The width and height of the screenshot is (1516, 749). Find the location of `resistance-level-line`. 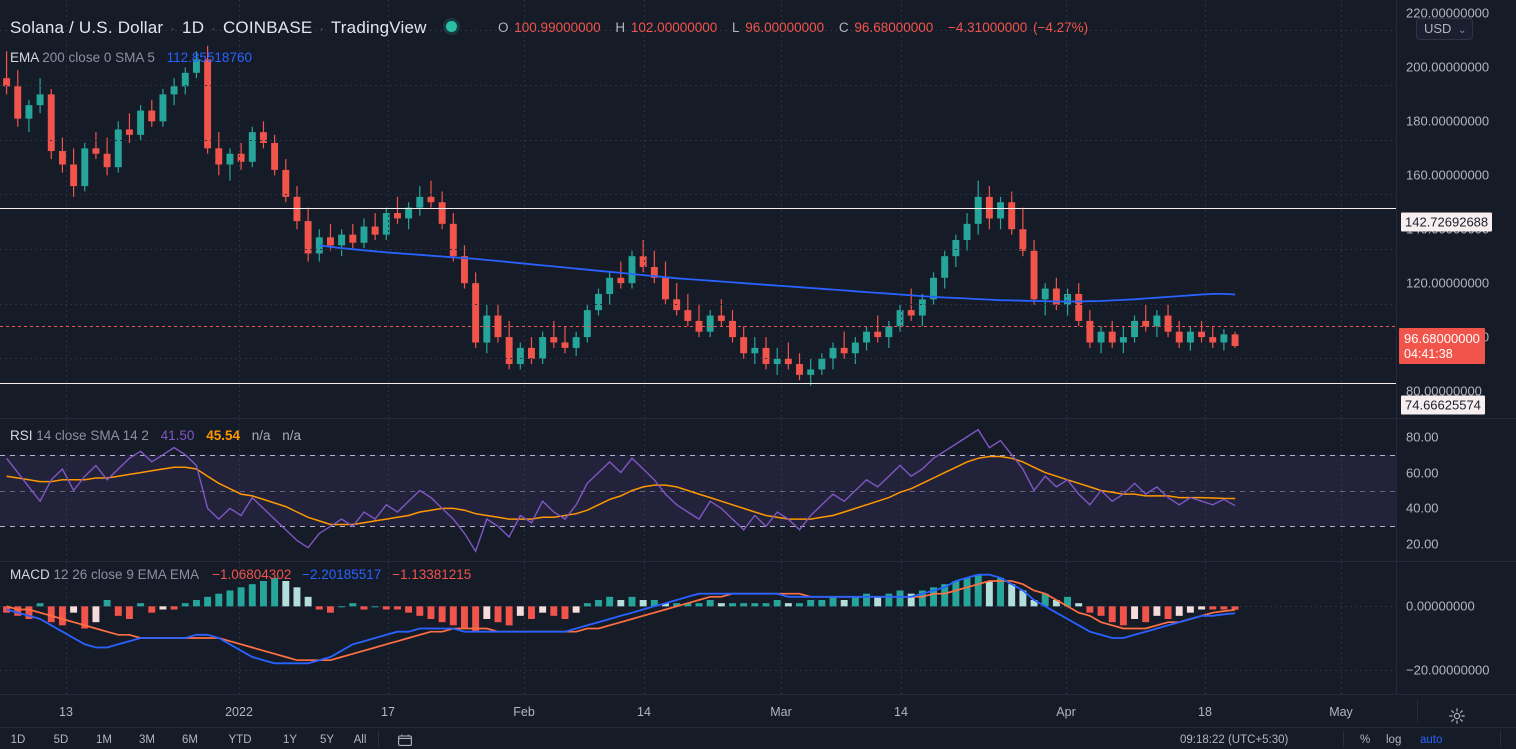

resistance-level-line is located at coordinates (698, 208).